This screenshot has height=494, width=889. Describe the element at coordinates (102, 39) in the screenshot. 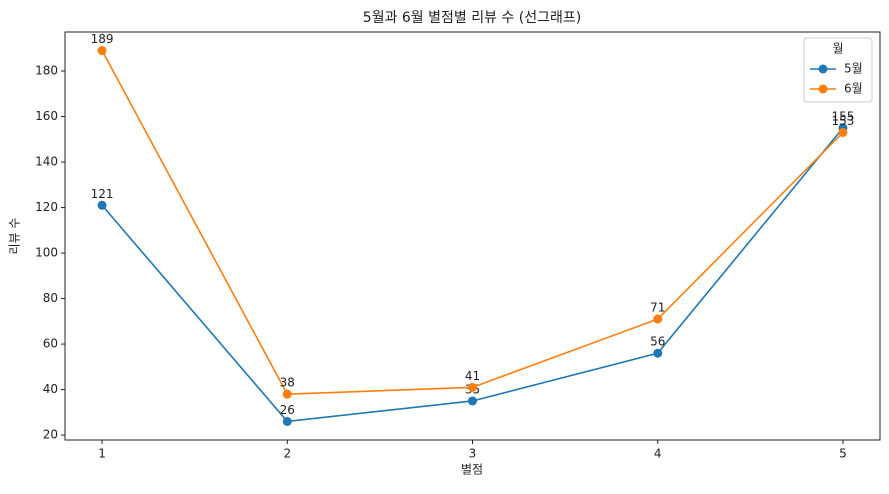

I see `data-label: 189` at that location.